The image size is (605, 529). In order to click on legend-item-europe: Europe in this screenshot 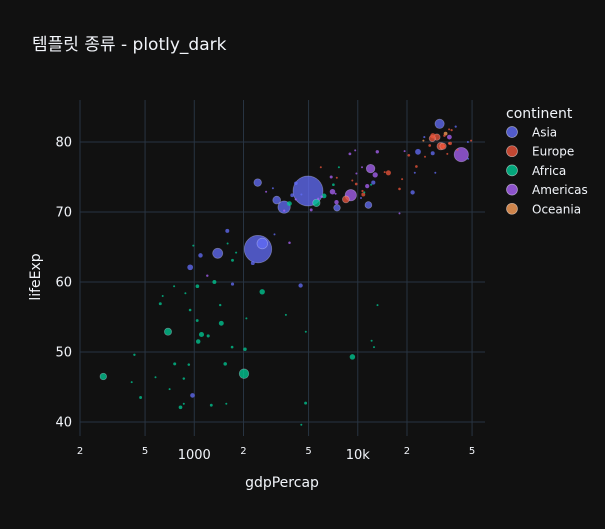, I will do `click(540, 152)`.